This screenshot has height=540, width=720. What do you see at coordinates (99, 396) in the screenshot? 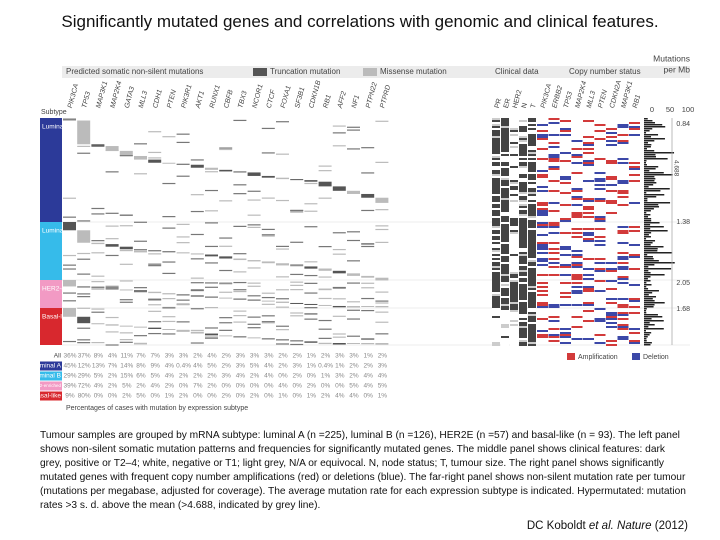
I see `table-cell: 0%` at bounding box center [99, 396].